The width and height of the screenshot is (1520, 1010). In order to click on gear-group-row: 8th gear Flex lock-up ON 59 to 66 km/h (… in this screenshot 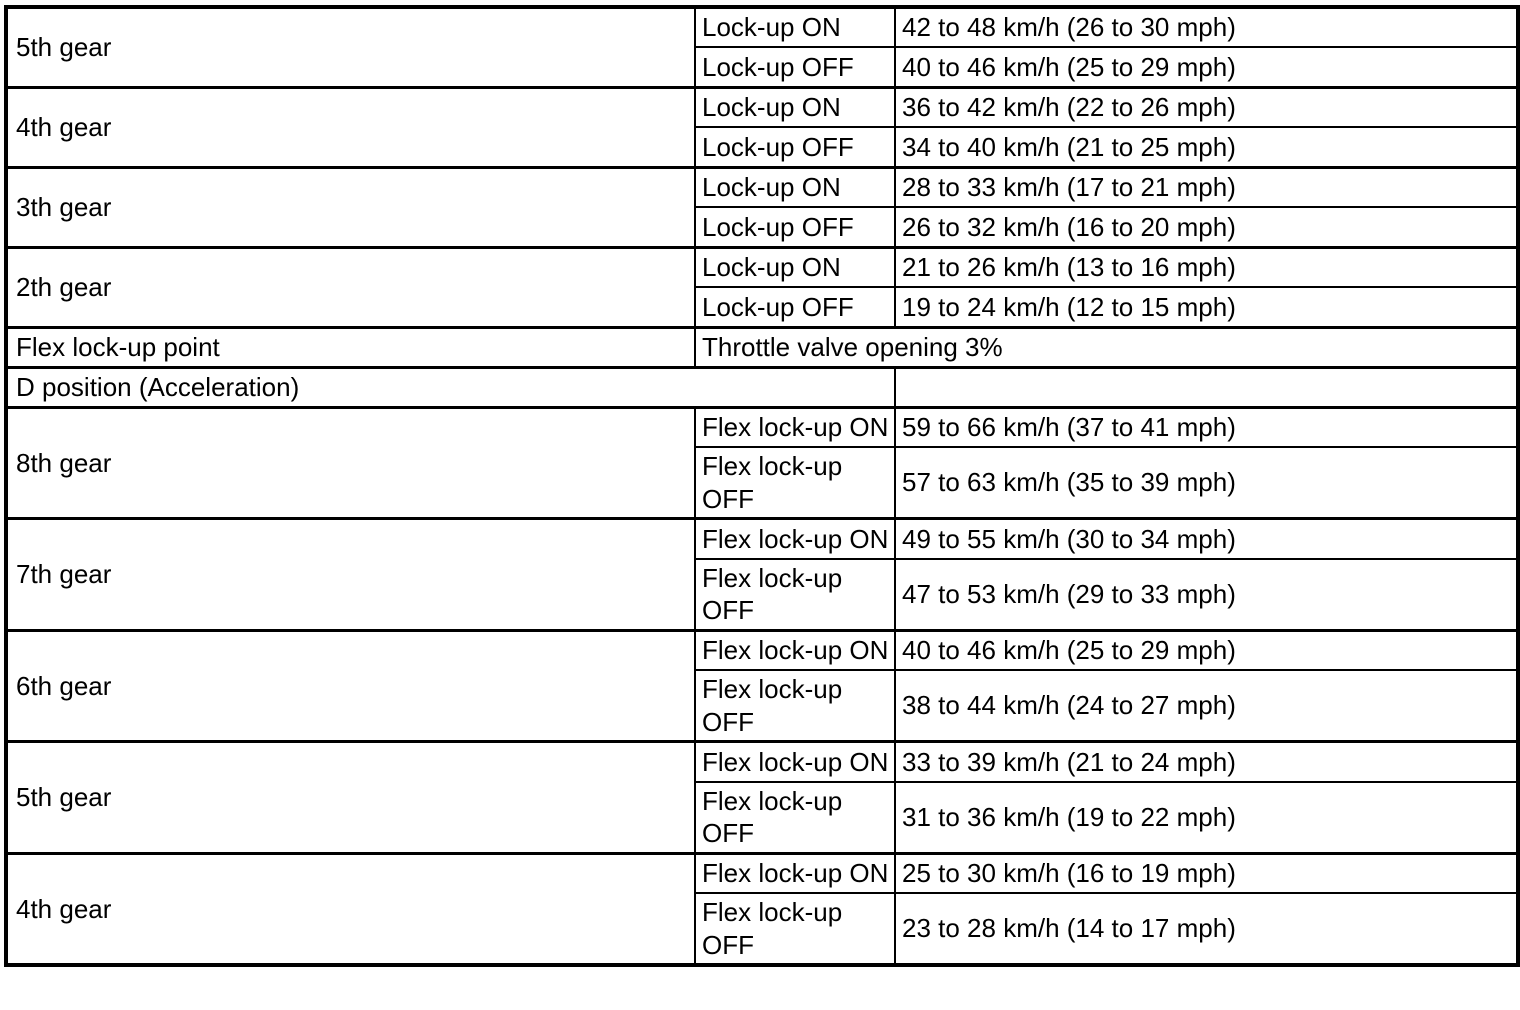, I will do `click(762, 462)`.